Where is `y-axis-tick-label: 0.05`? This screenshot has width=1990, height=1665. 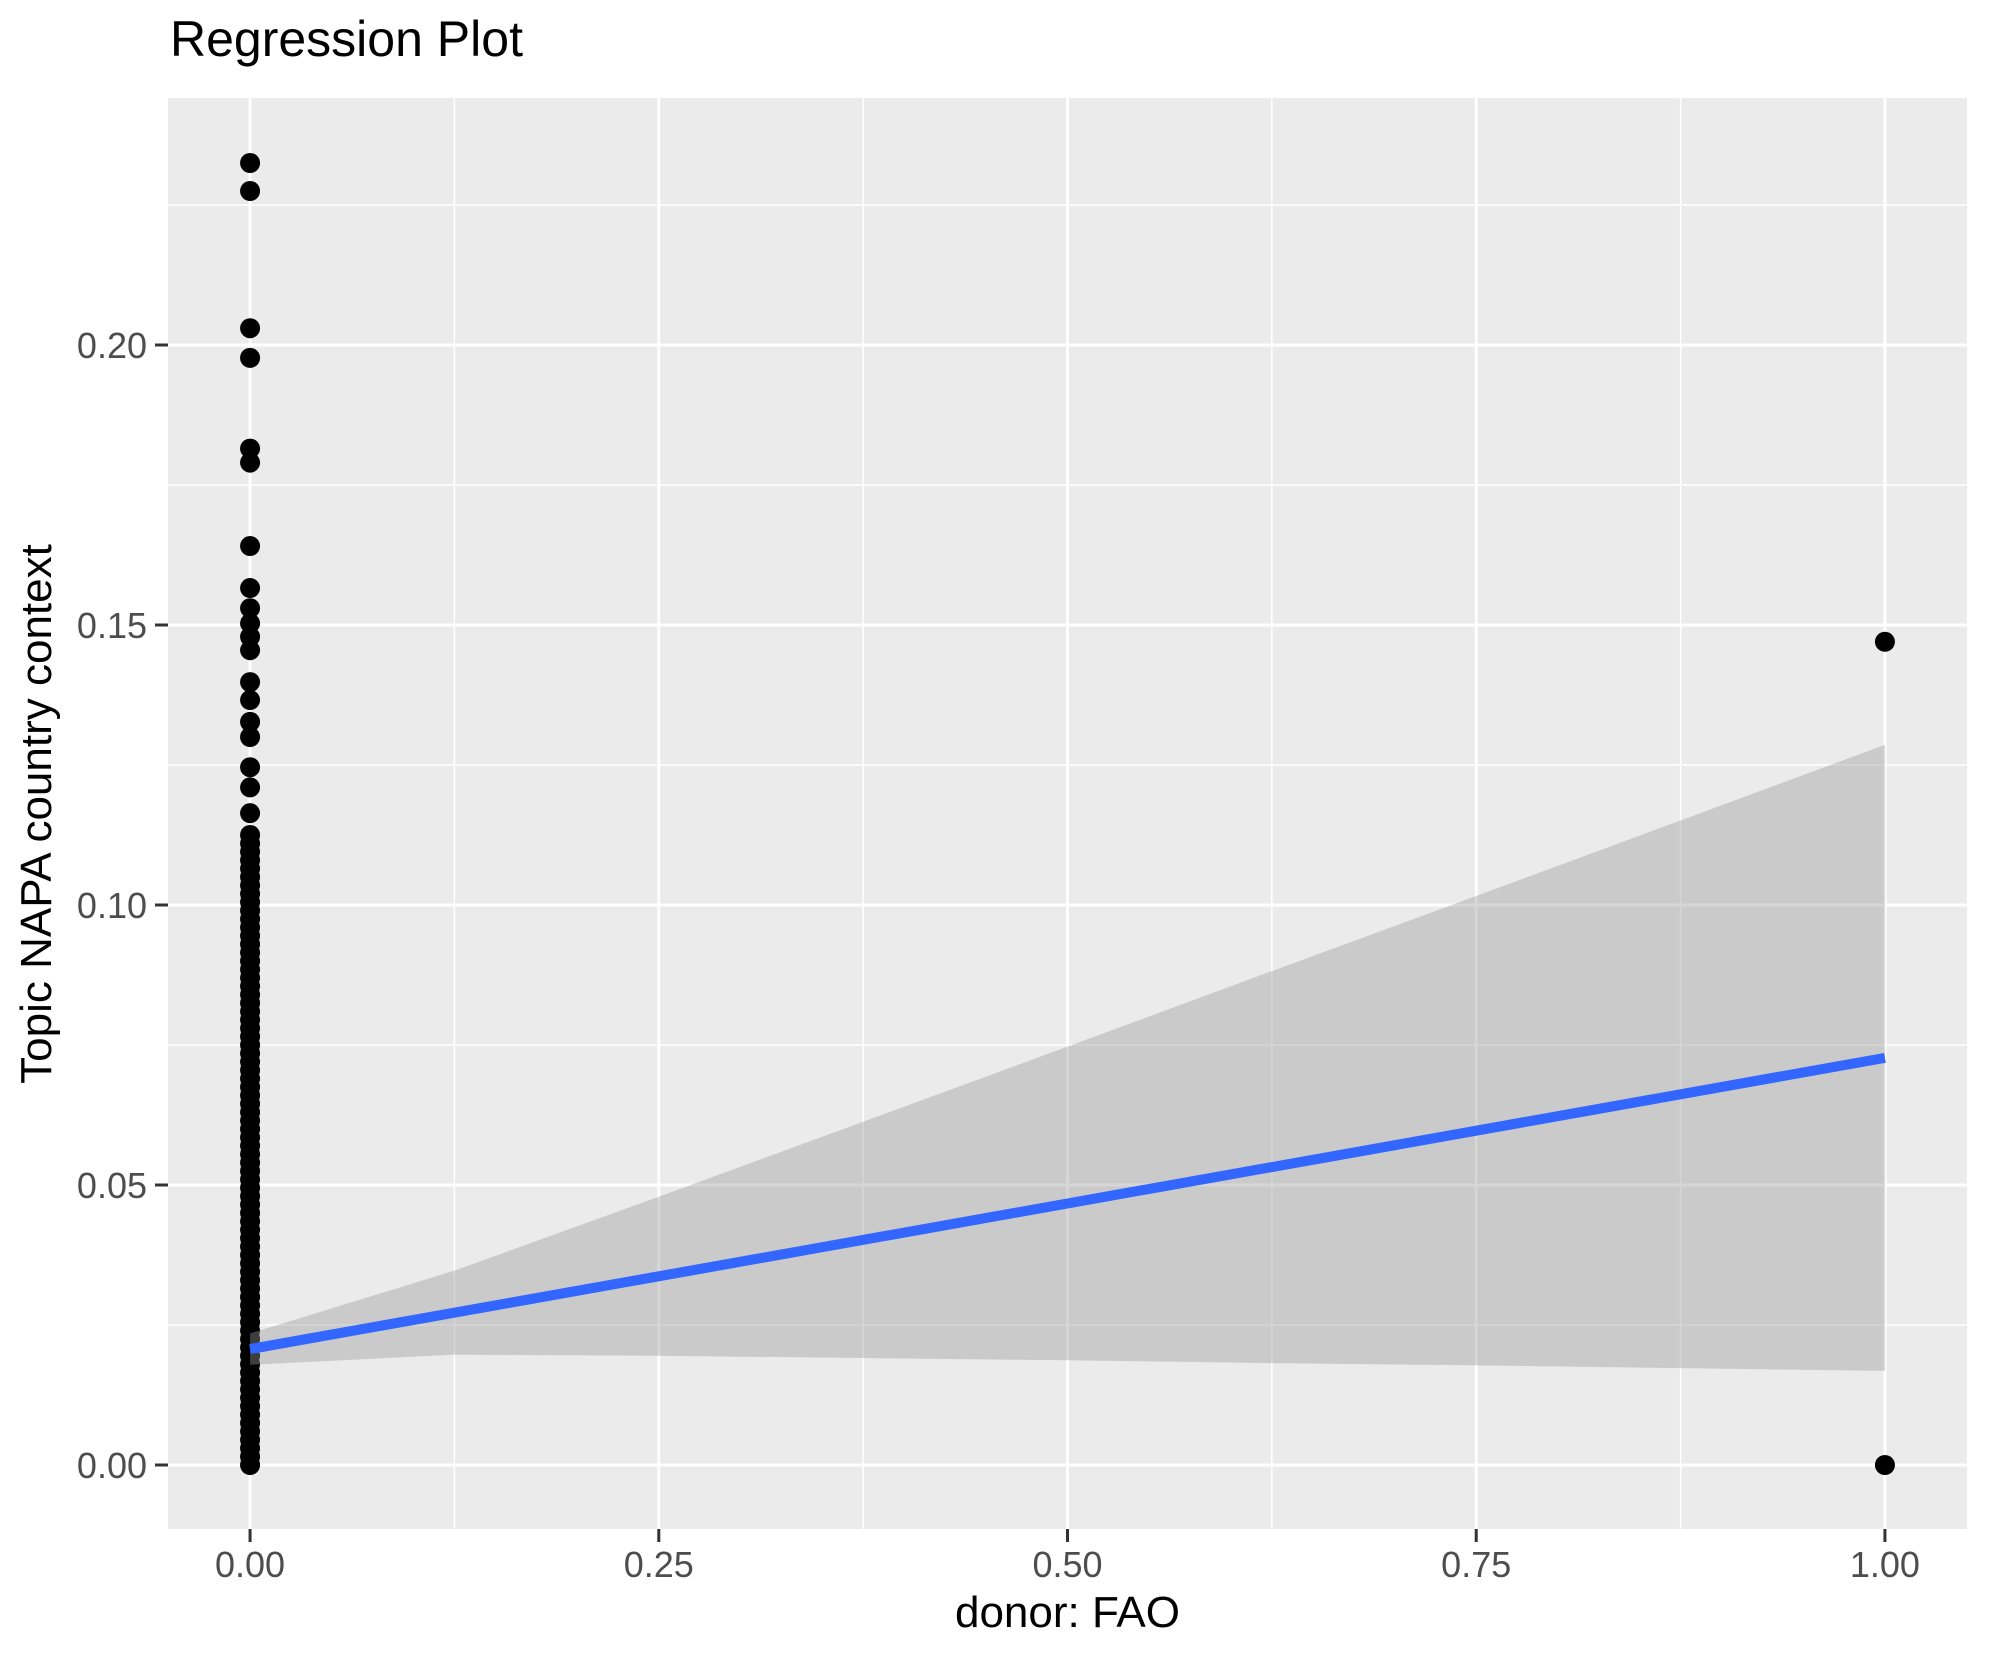
y-axis-tick-label: 0.05 is located at coordinates (112, 1185).